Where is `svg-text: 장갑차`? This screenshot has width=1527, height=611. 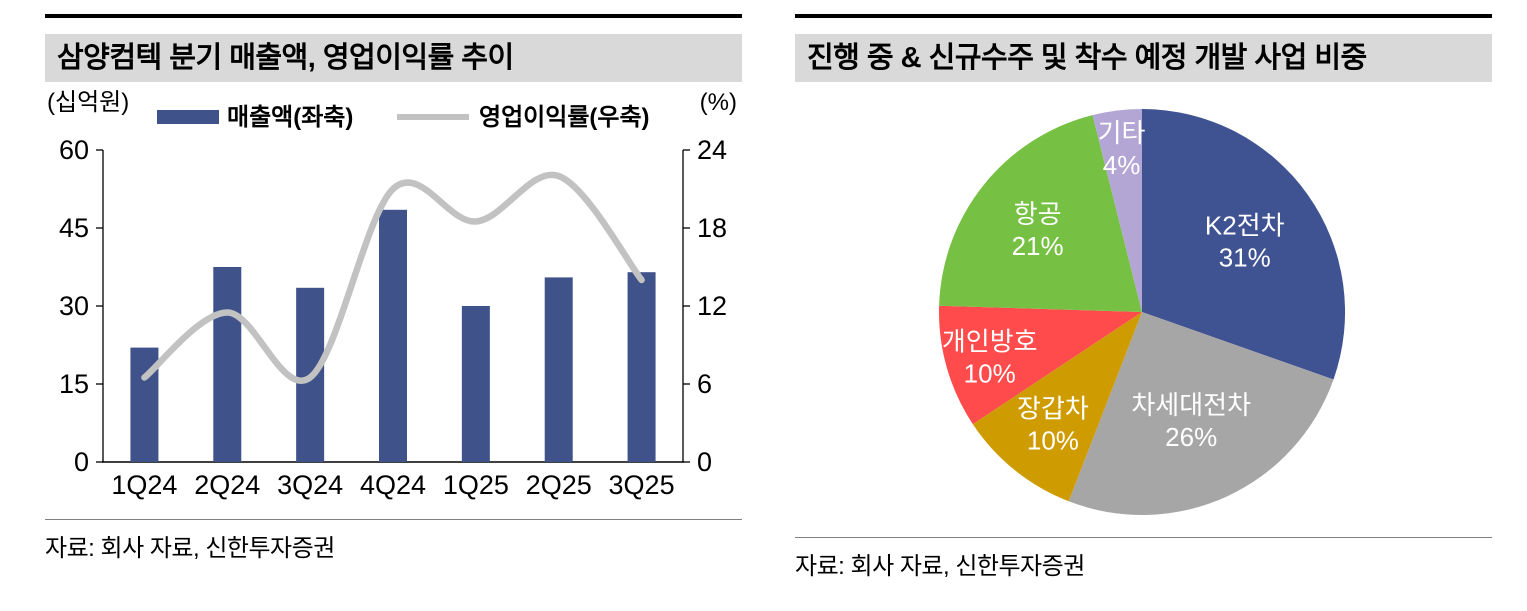
svg-text: 장갑차 is located at coordinates (1053, 409).